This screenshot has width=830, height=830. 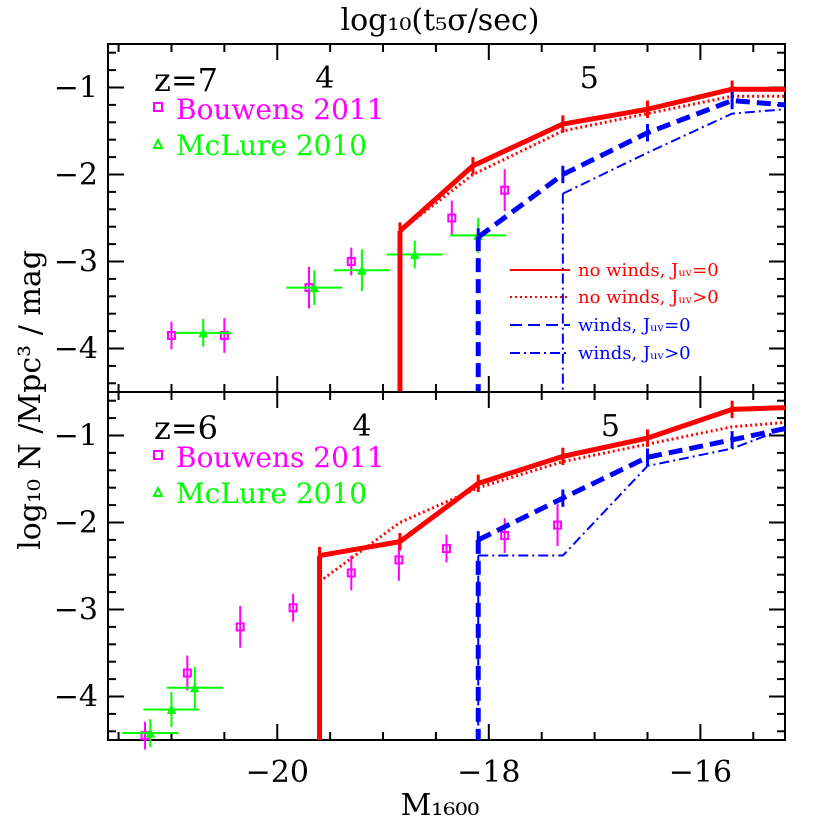 What do you see at coordinates (440, 805) in the screenshot?
I see `x-axis-label: M₁₆₀₀` at bounding box center [440, 805].